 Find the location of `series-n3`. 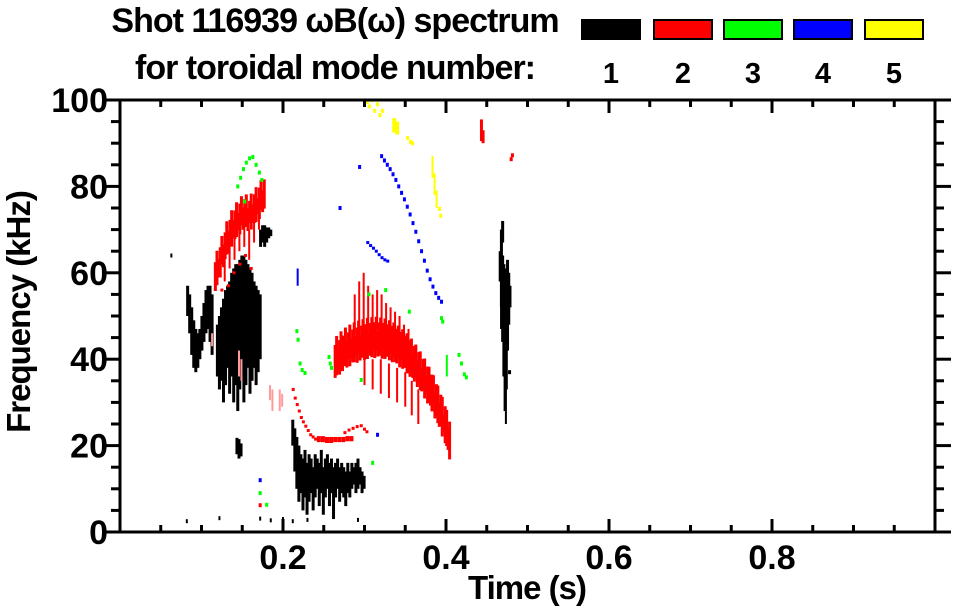

series-n3 is located at coordinates (352, 331).